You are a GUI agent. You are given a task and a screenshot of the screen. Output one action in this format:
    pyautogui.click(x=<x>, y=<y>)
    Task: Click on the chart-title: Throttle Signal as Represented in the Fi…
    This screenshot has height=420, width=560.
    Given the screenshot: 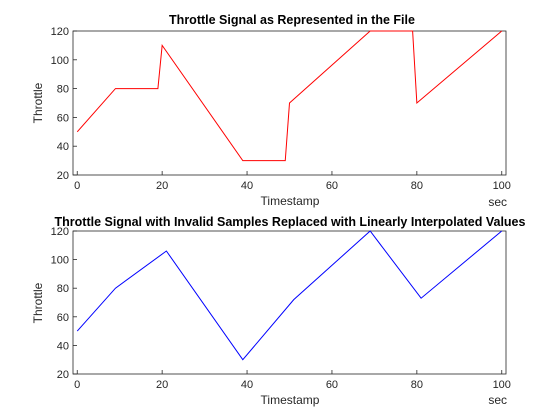 What is the action you would take?
    pyautogui.click(x=292, y=20)
    